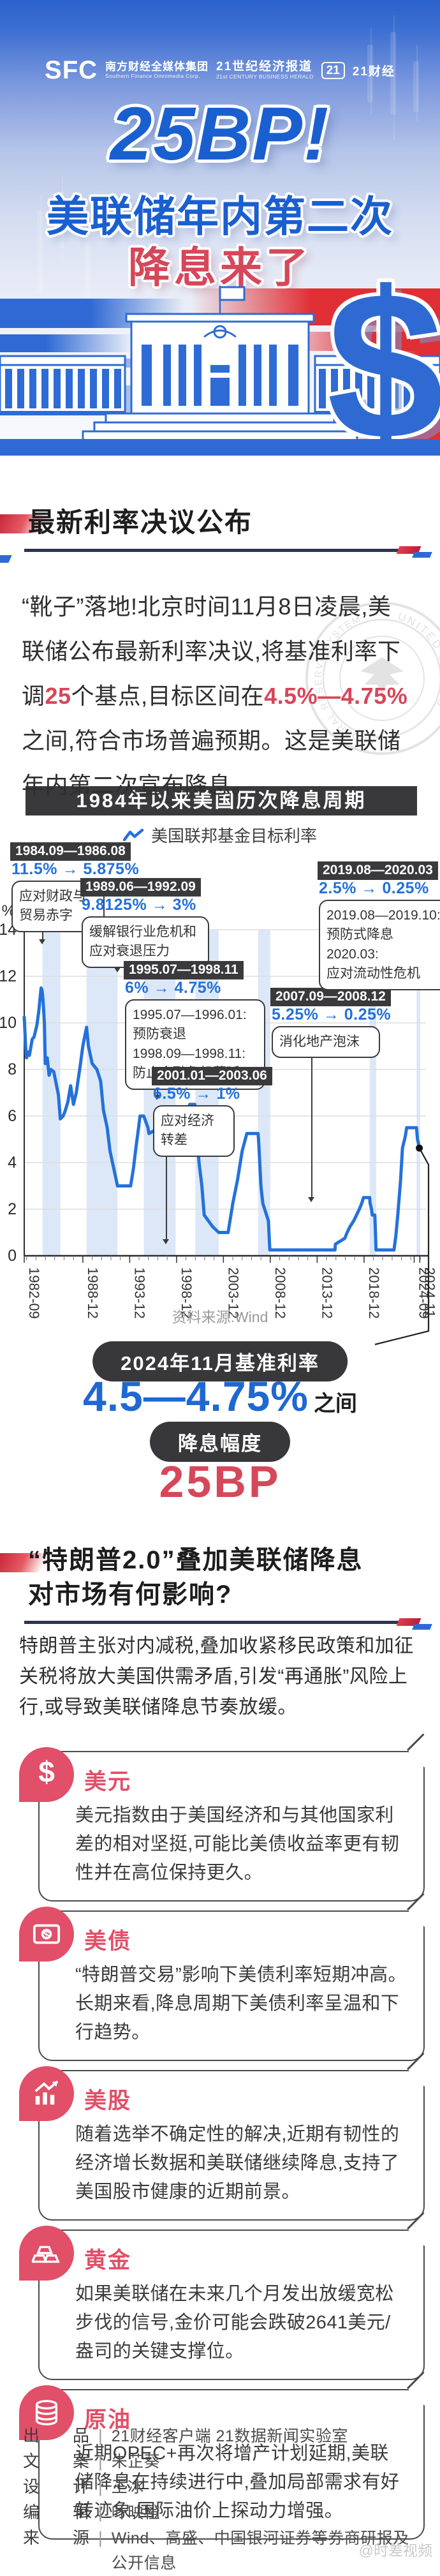 Image resolution: width=440 pixels, height=2576 pixels. What do you see at coordinates (46, 2093) in the screenshot?
I see `stock-chart-icon` at bounding box center [46, 2093].